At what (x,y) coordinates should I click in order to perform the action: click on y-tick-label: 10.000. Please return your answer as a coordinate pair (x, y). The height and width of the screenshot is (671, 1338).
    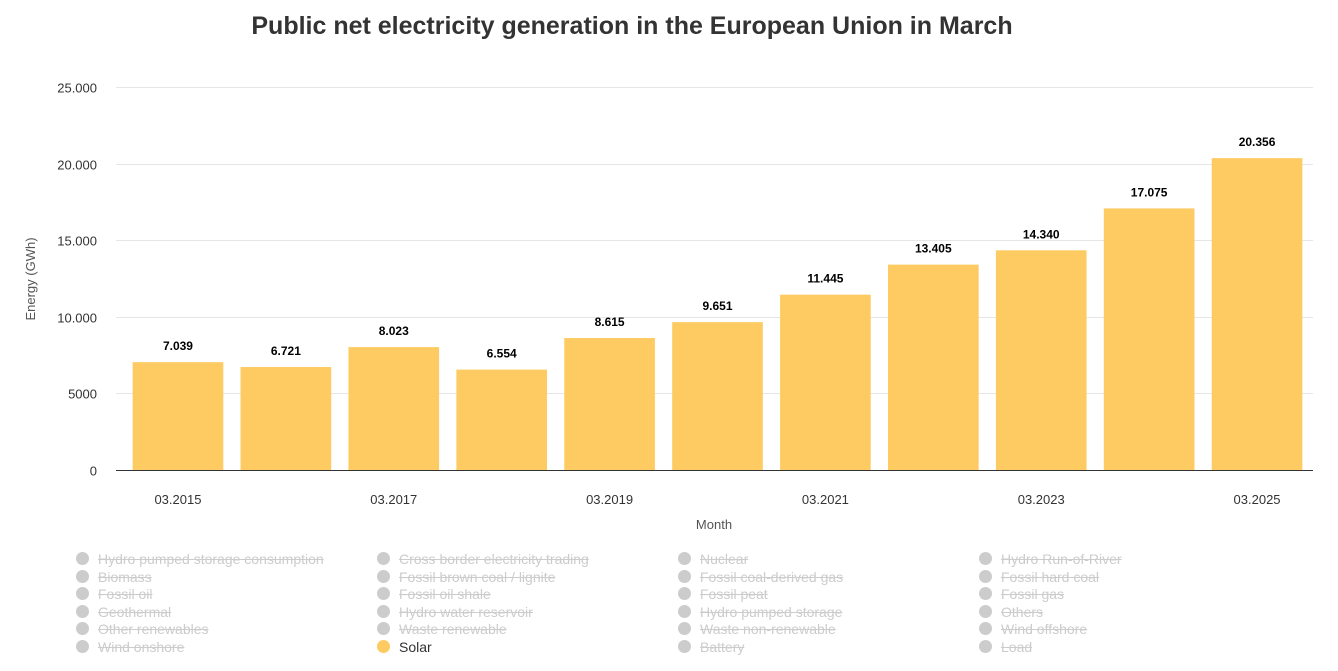
    Looking at the image, I should click on (77, 318).